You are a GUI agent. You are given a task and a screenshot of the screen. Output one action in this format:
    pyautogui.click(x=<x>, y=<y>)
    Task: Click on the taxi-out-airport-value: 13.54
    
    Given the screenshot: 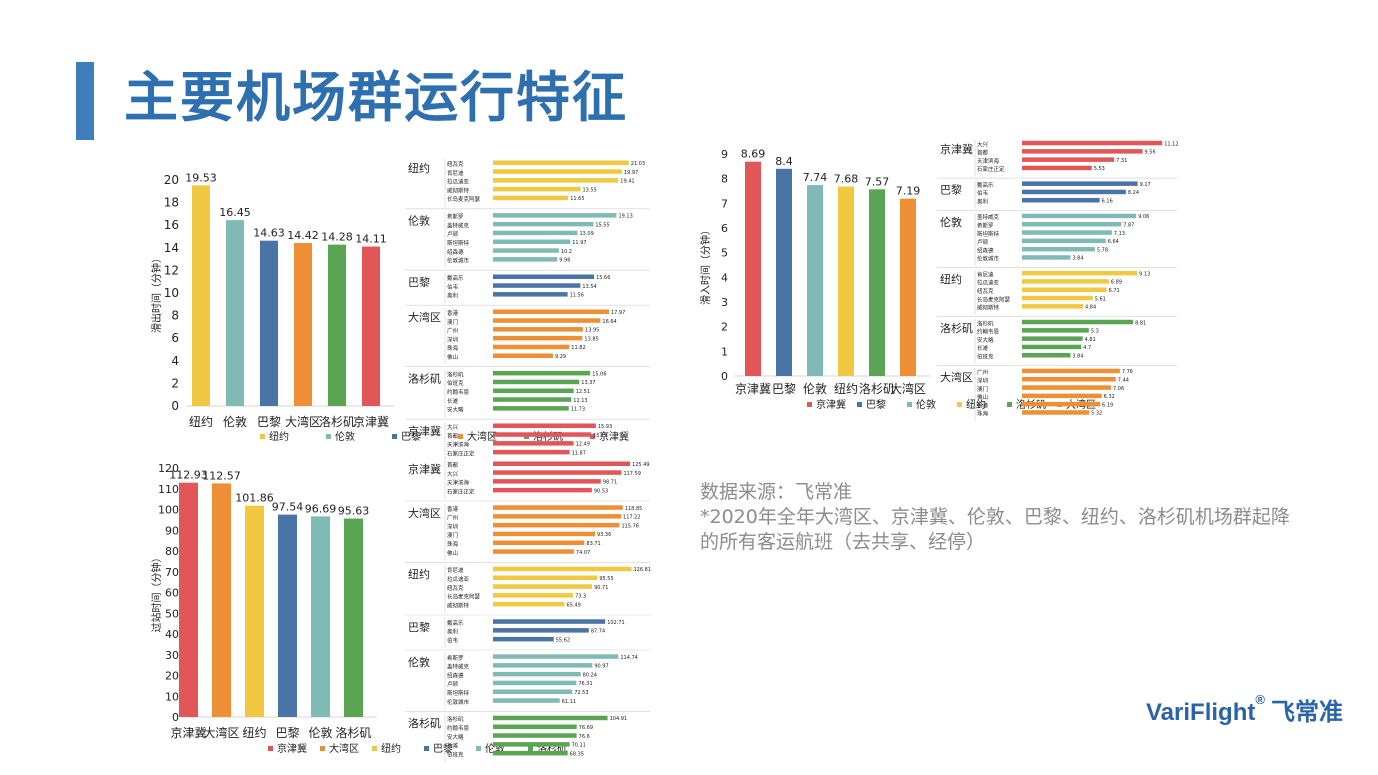 What is the action you would take?
    pyautogui.click(x=589, y=287)
    